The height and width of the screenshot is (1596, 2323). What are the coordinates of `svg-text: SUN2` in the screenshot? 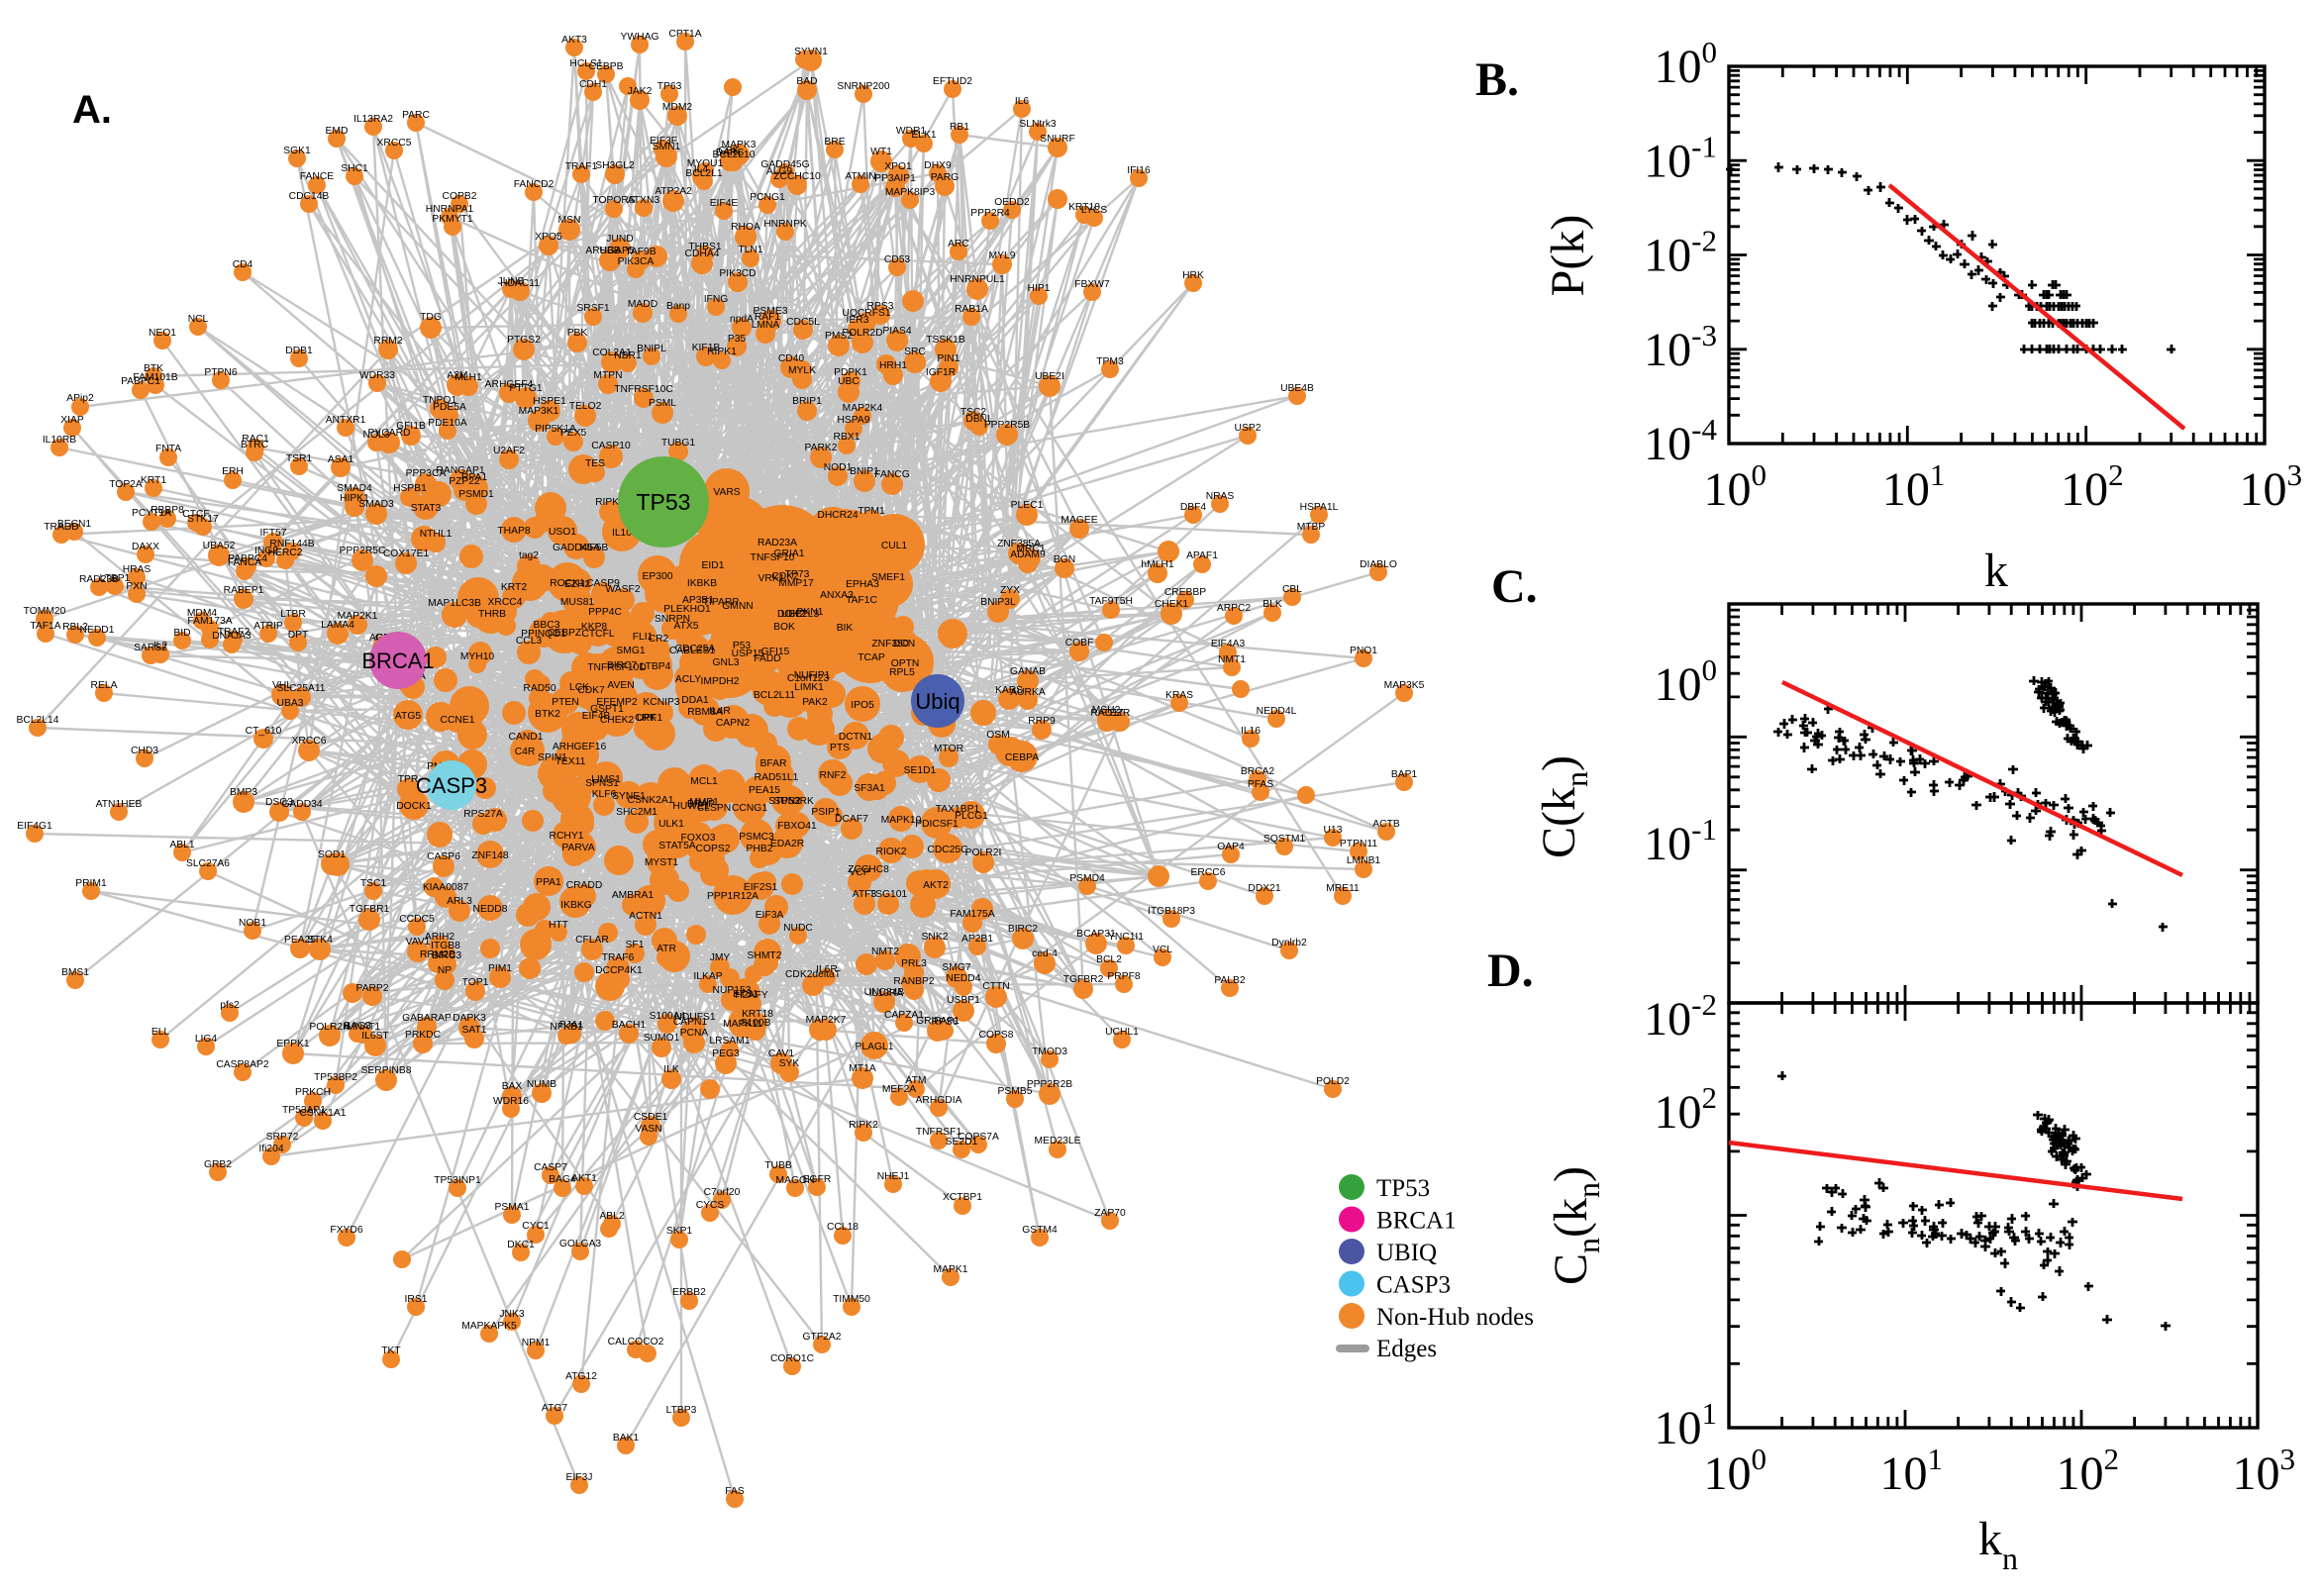 It's located at (787, 801).